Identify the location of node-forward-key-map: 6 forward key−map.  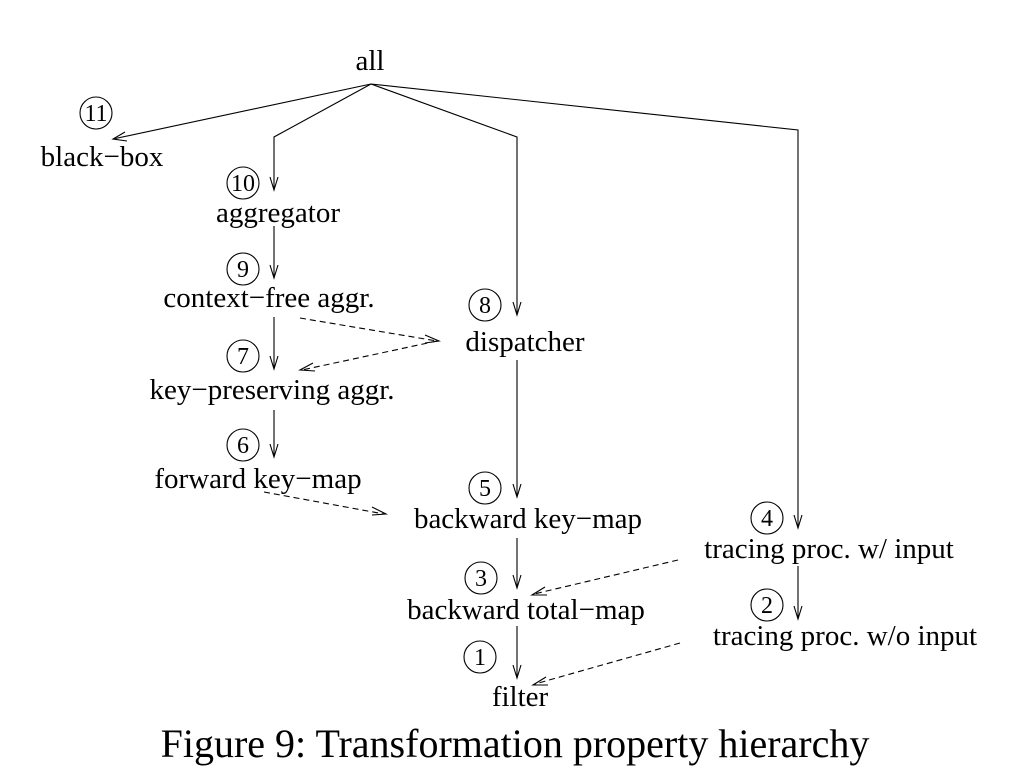
(258, 461).